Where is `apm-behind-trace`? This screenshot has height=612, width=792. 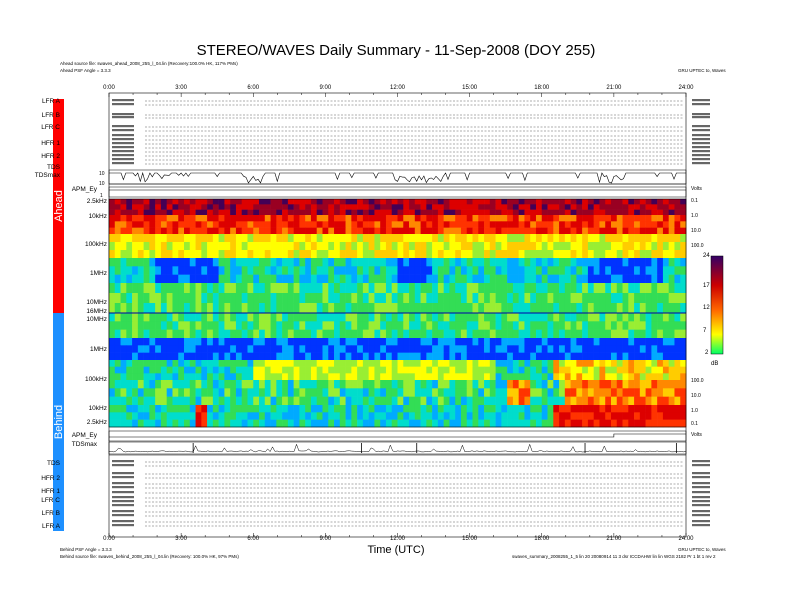
apm-behind-trace is located at coordinates (397, 435).